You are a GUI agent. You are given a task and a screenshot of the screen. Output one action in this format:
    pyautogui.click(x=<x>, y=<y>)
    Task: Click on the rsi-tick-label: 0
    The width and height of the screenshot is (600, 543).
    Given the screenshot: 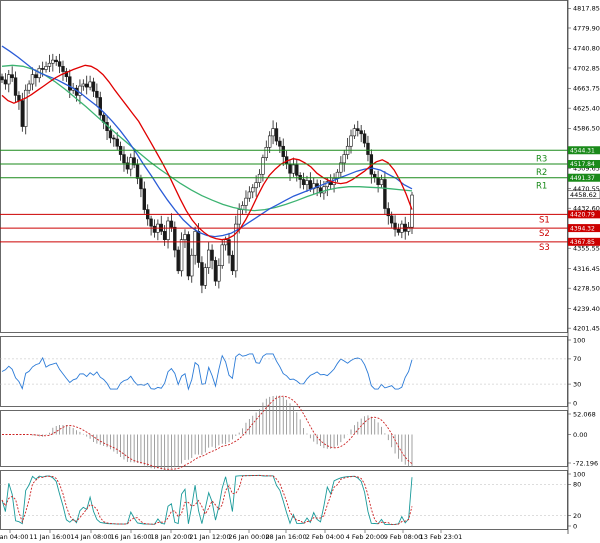 What is the action you would take?
    pyautogui.click(x=575, y=403)
    